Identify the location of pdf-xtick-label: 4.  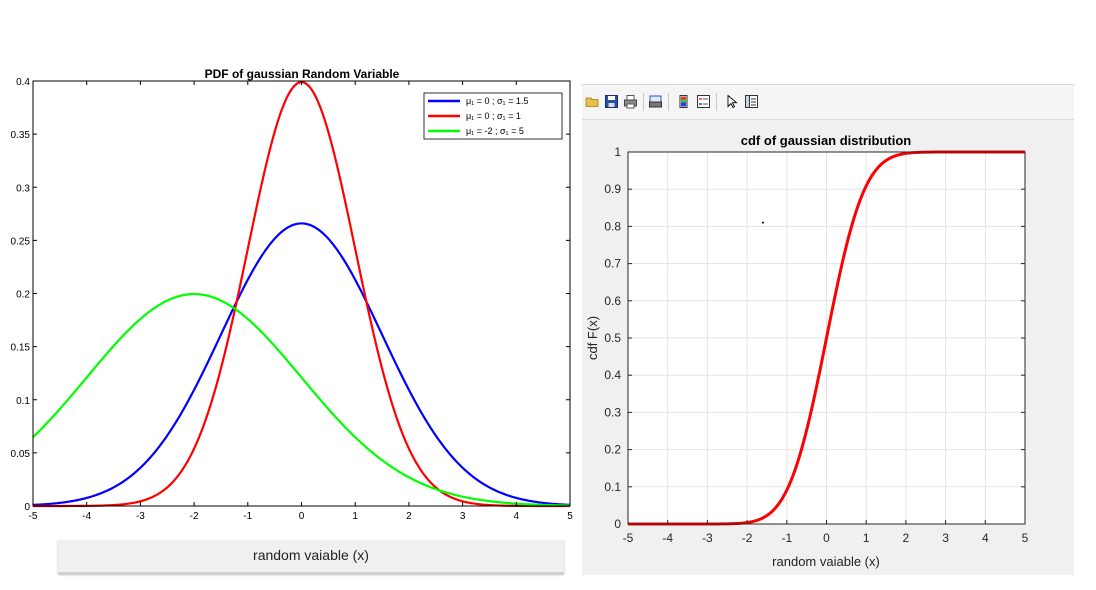
(517, 516).